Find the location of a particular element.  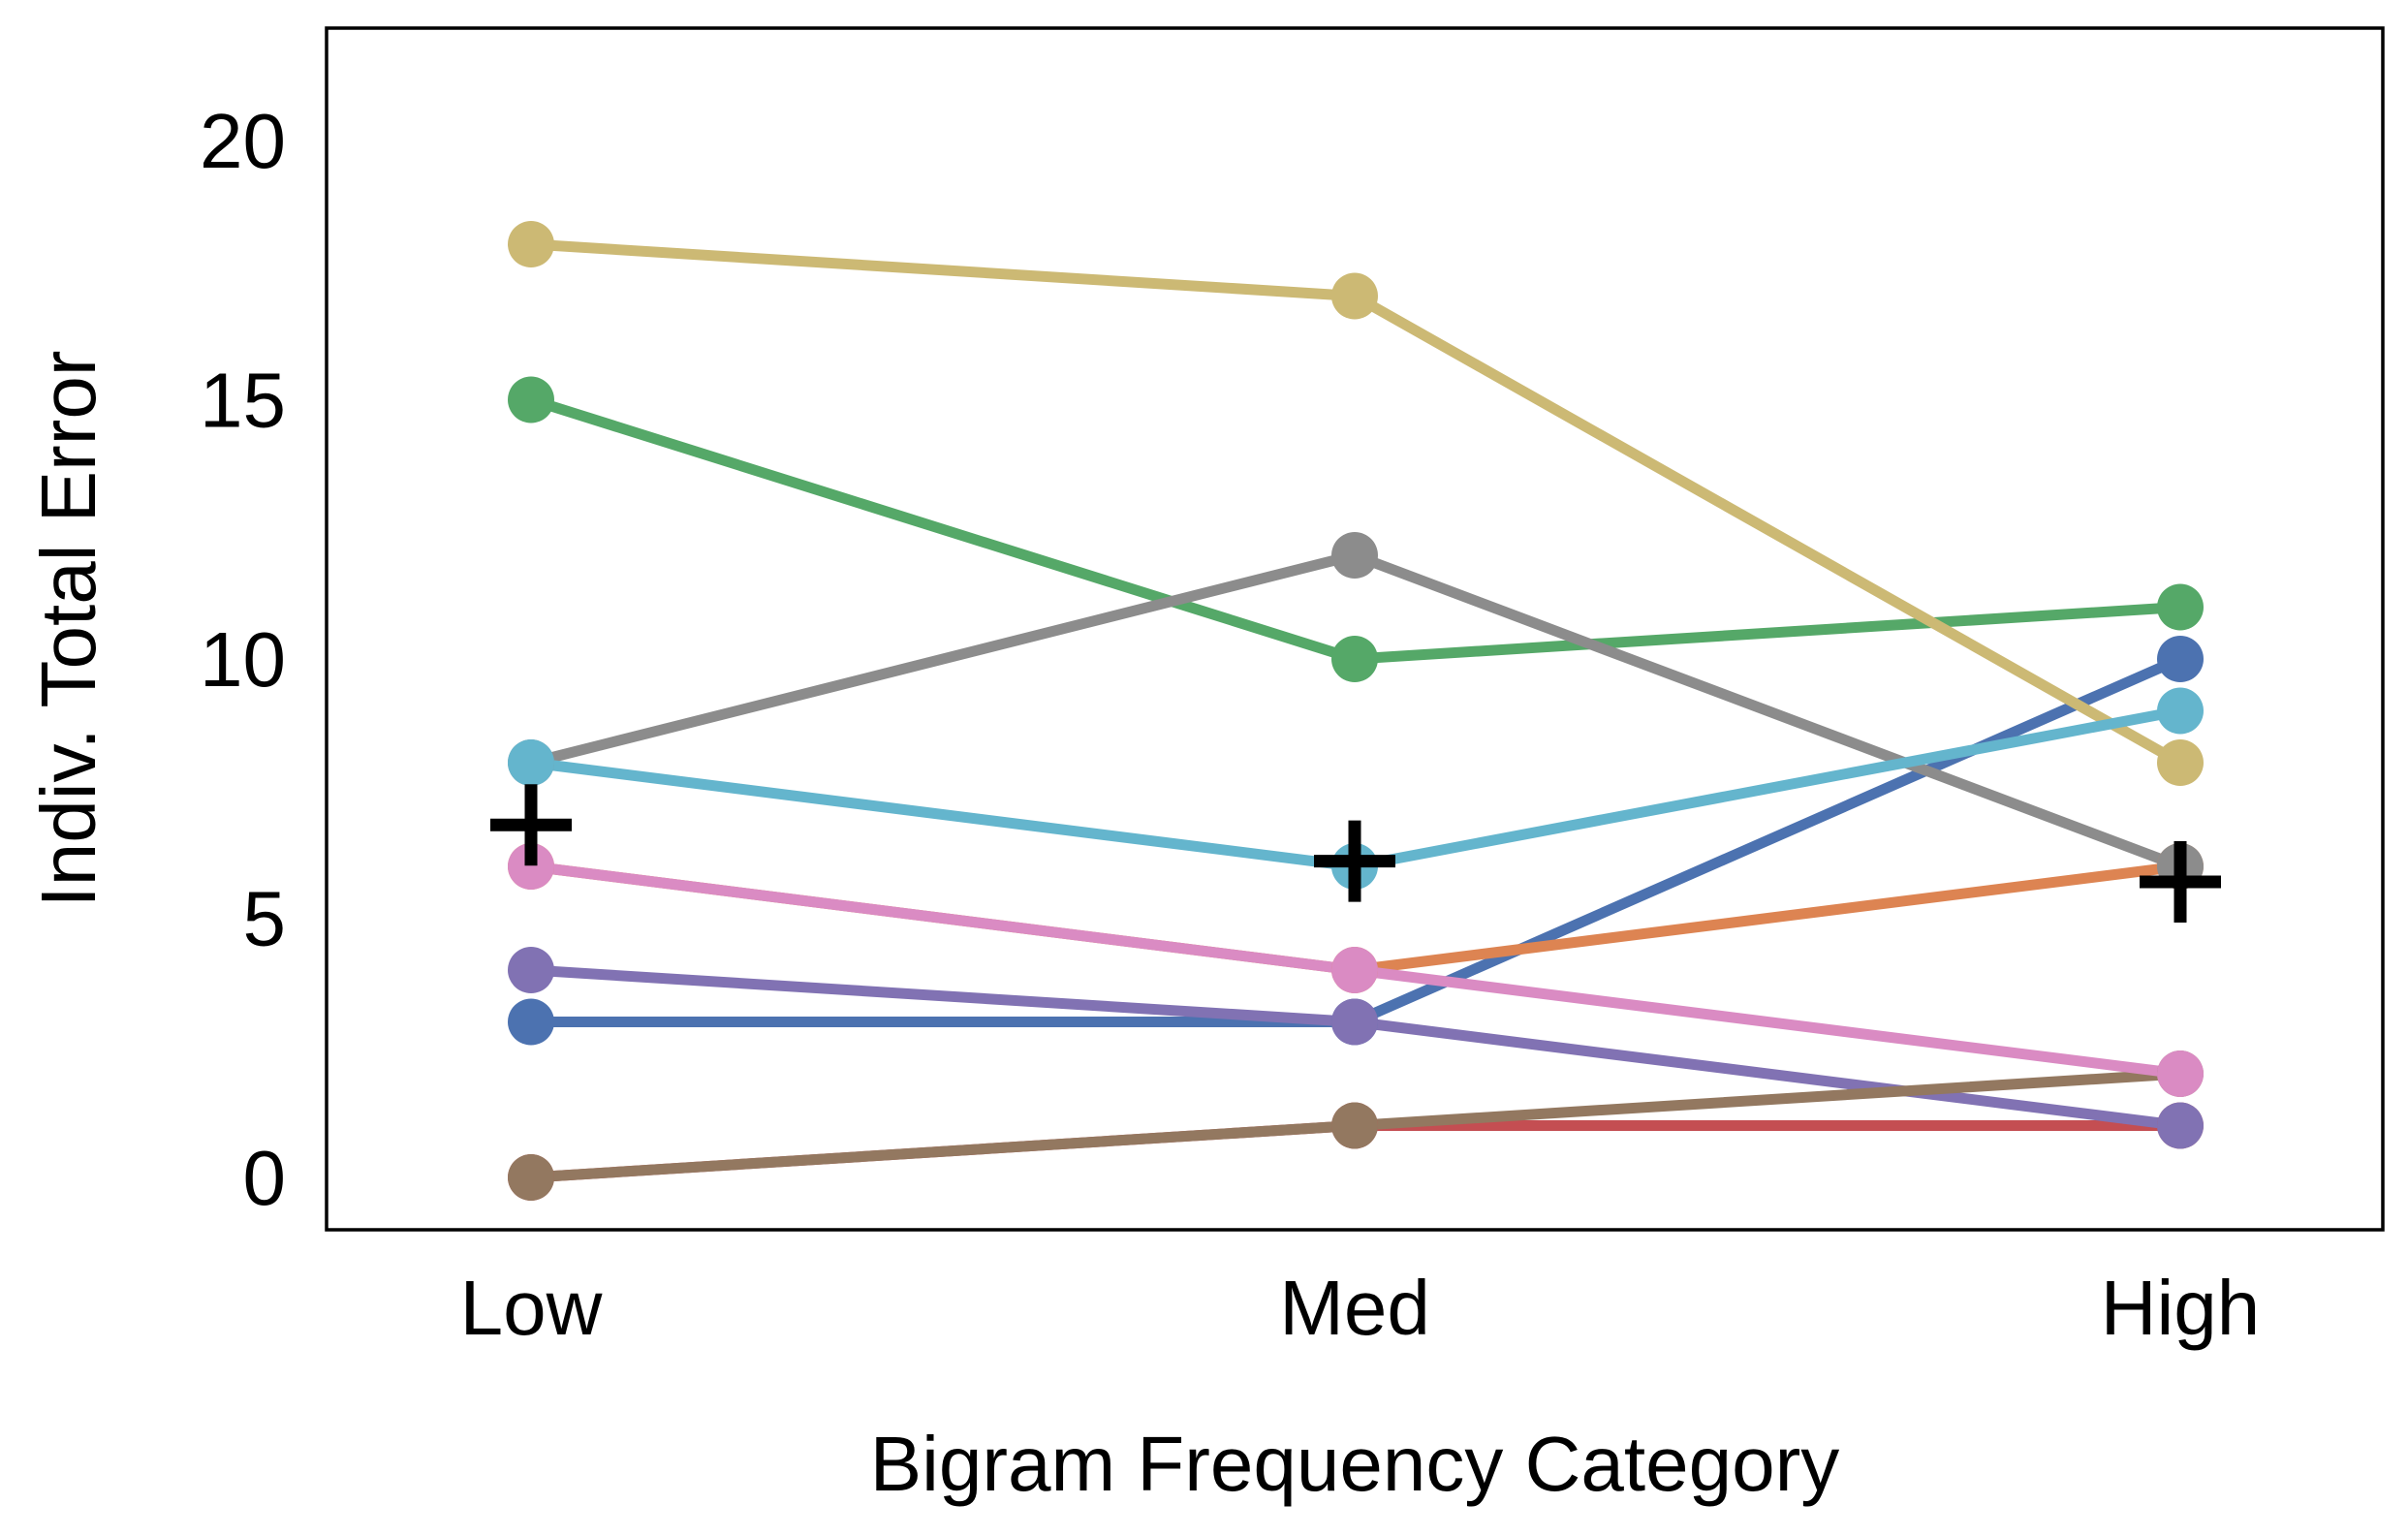

series-7-point-low is located at coordinates (531, 867).